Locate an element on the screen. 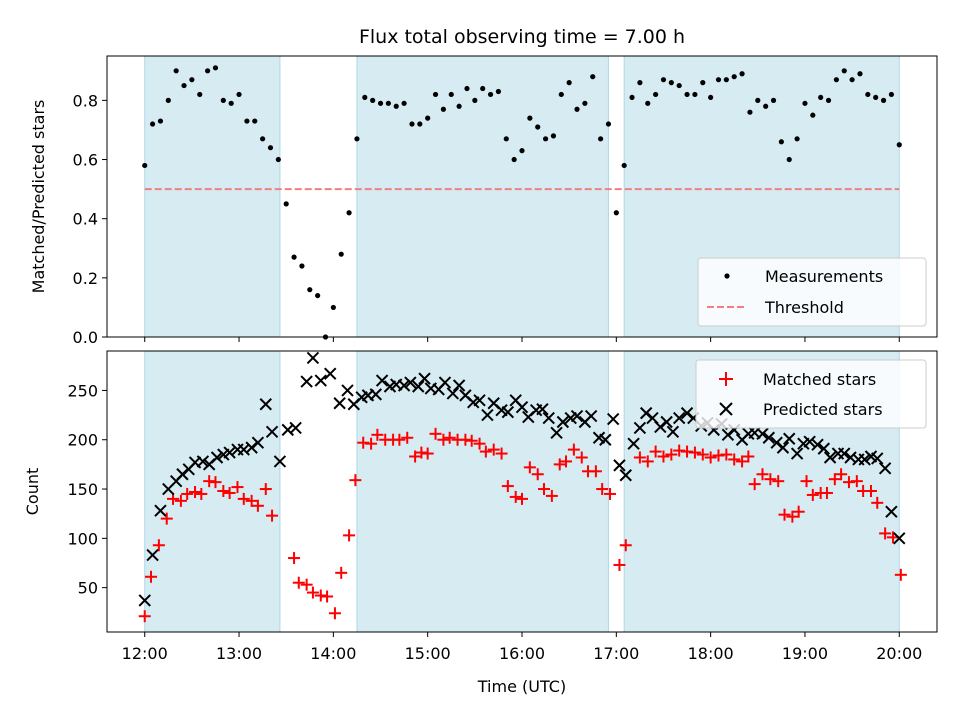 The image size is (960, 720). bottom-legend-box is located at coordinates (811, 394).